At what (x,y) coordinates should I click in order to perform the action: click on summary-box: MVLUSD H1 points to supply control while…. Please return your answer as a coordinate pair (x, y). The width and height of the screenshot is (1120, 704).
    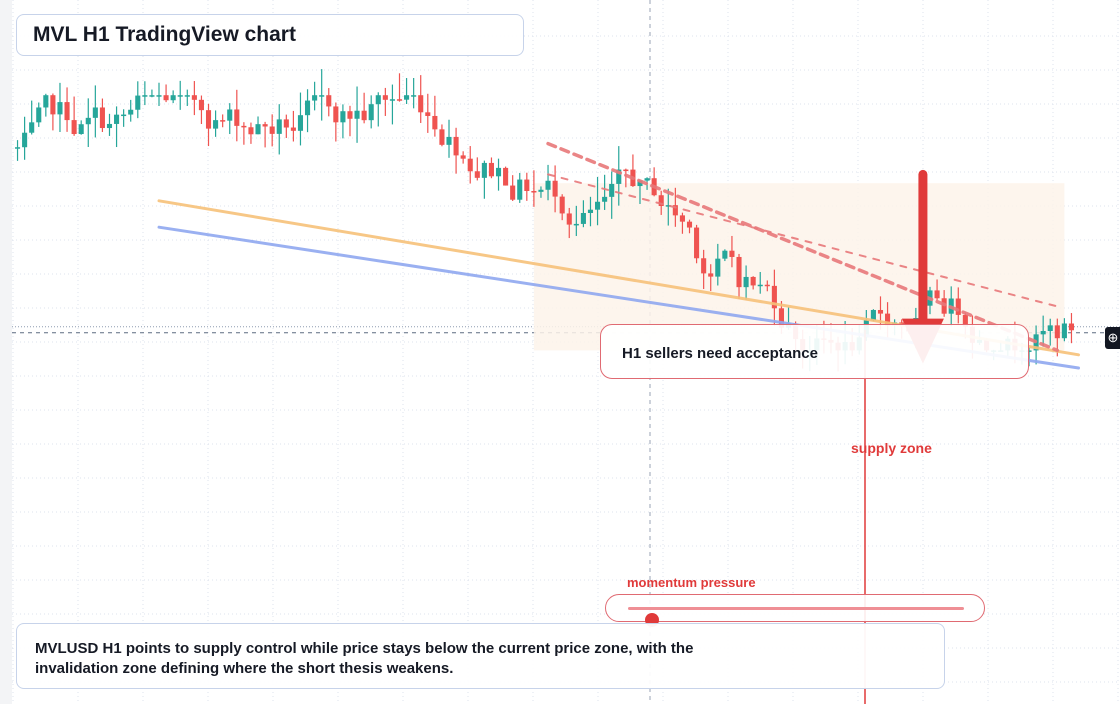
    Looking at the image, I should click on (480, 656).